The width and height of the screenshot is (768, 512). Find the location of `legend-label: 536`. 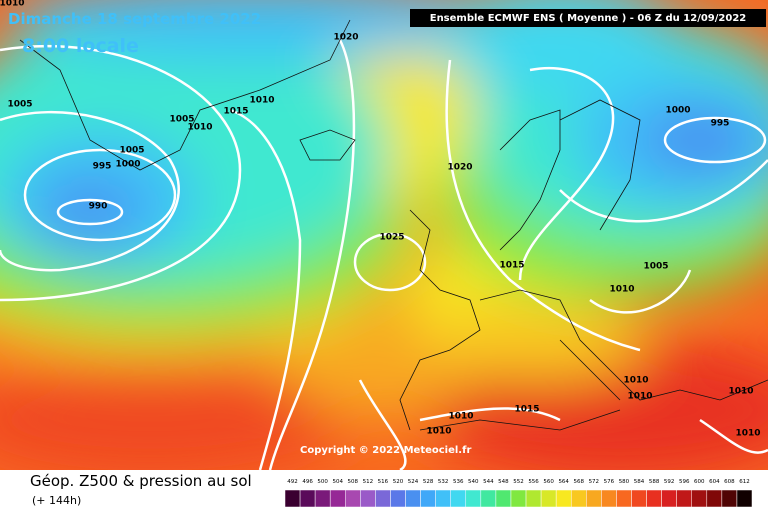

legend-label: 536 is located at coordinates (458, 482).